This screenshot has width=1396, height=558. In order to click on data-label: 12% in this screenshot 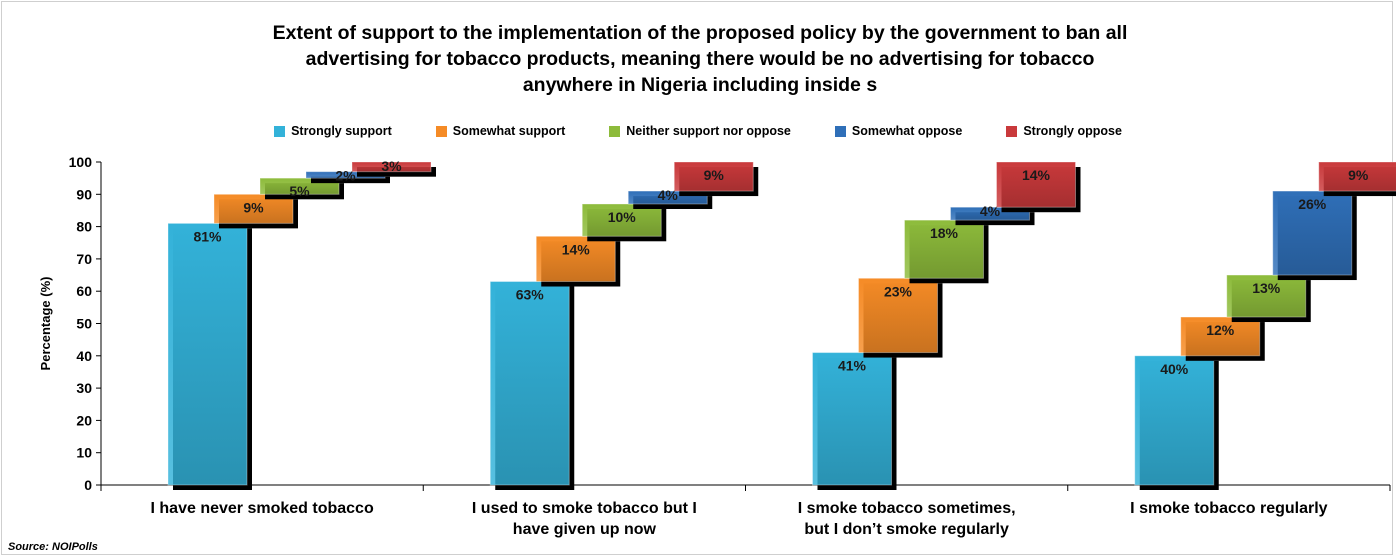, I will do `click(1220, 330)`.